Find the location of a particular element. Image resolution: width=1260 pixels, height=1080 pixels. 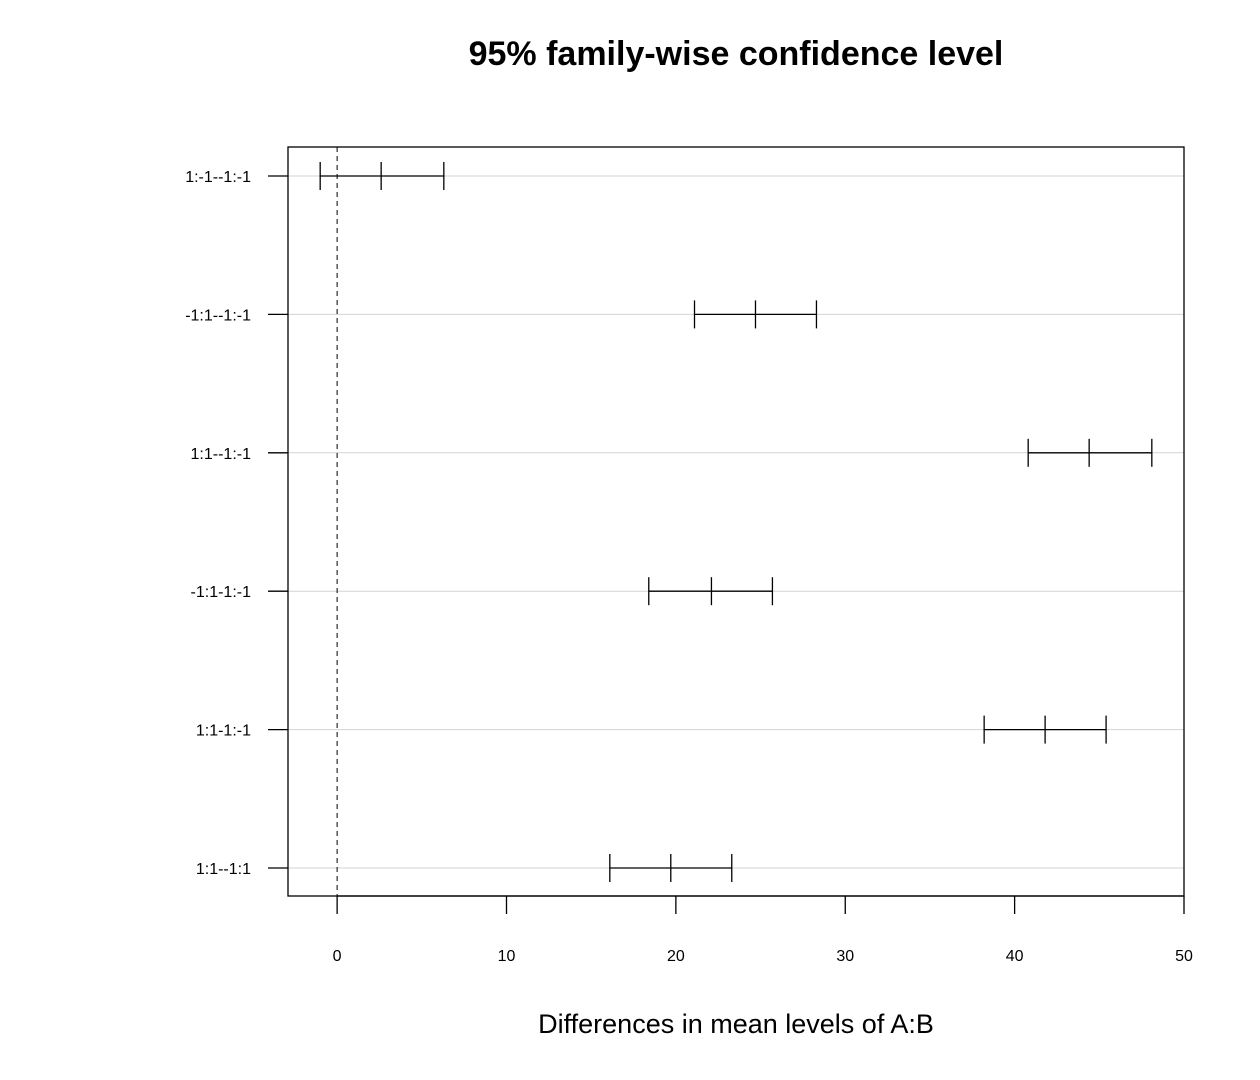

chart-title: 95% family-wise confidence level is located at coordinates (736, 54).